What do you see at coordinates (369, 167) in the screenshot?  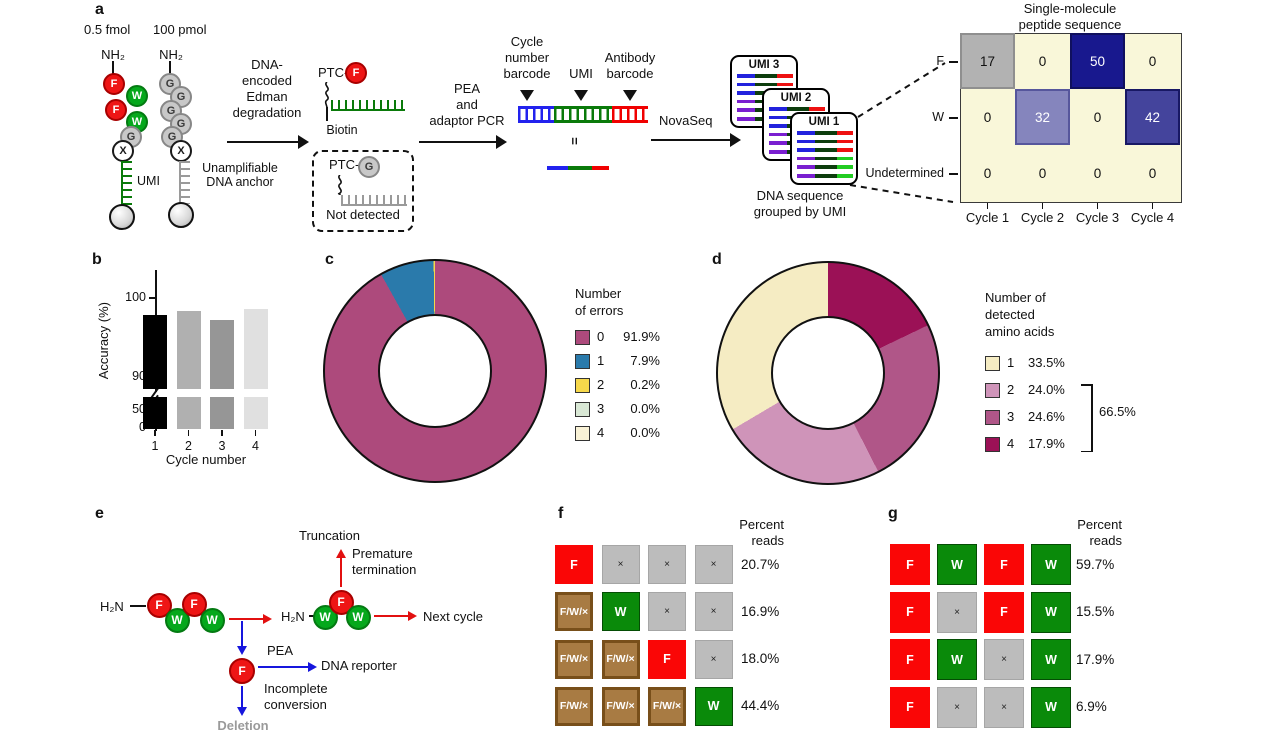 I see `ptc-g-residue-circle: G` at bounding box center [369, 167].